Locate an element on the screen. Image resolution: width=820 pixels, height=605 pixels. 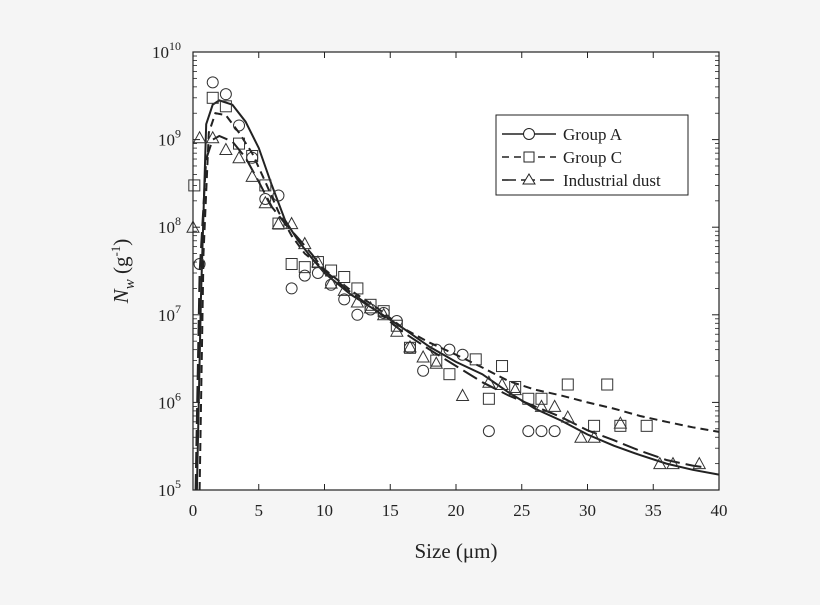
y-tick-label-exponent: 8 is located at coordinates (178, 221).